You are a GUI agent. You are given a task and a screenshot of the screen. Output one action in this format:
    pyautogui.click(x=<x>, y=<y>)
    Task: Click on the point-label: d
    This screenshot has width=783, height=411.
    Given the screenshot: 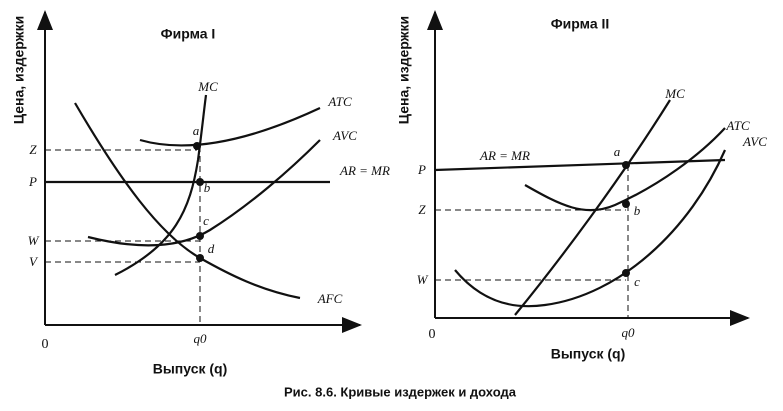 What is the action you would take?
    pyautogui.click(x=211, y=248)
    